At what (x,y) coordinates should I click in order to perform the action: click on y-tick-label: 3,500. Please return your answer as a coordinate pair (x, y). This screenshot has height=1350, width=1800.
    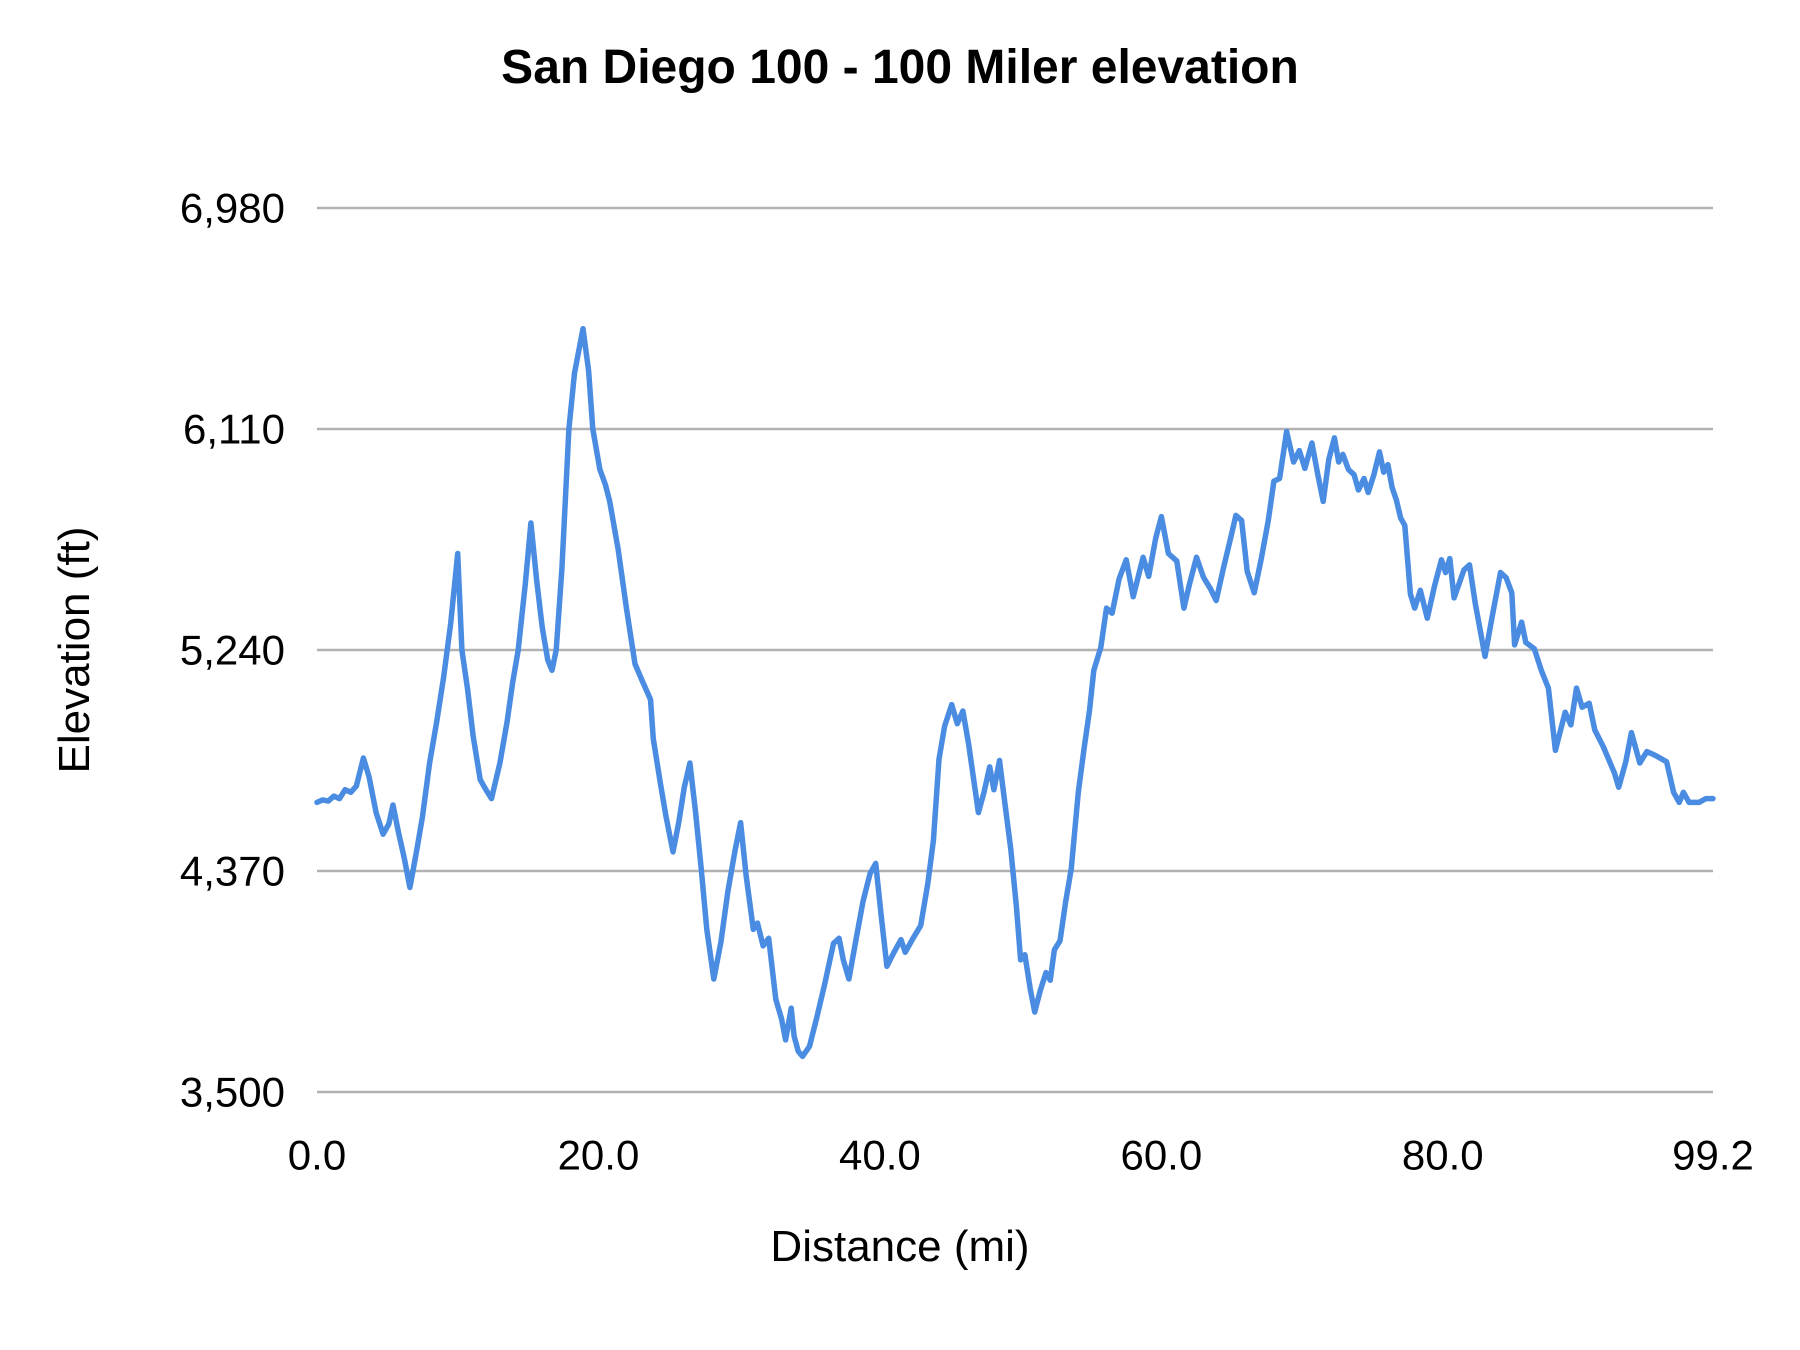
    Looking at the image, I should click on (232, 1092).